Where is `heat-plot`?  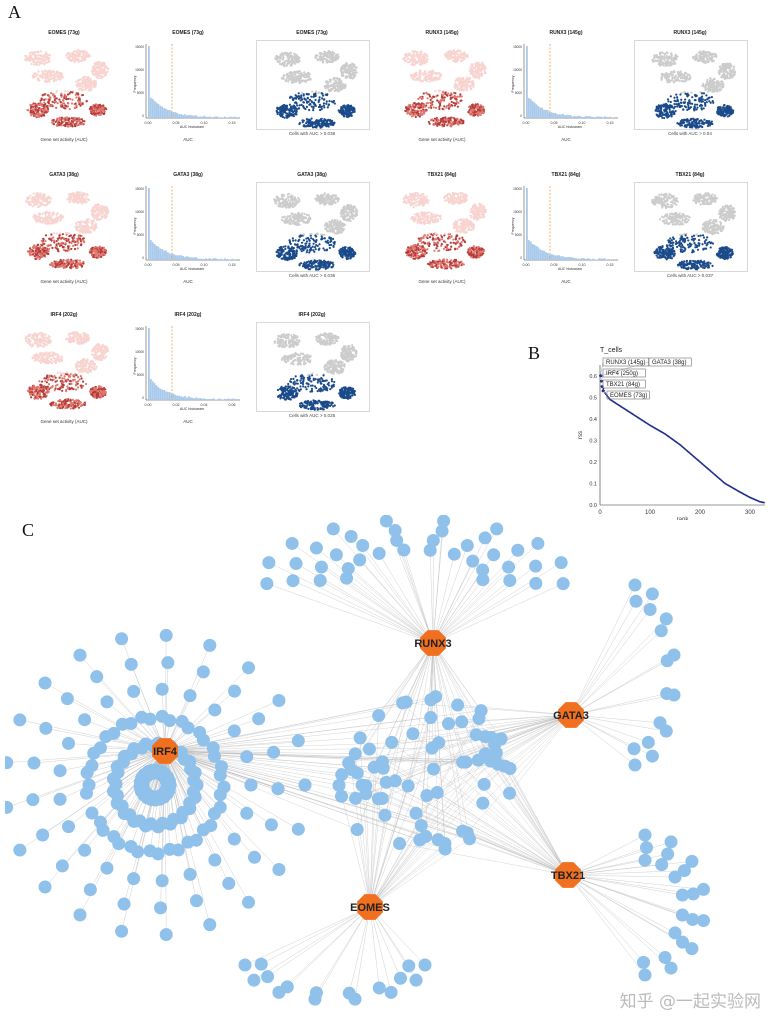
heat-plot is located at coordinates (67, 88).